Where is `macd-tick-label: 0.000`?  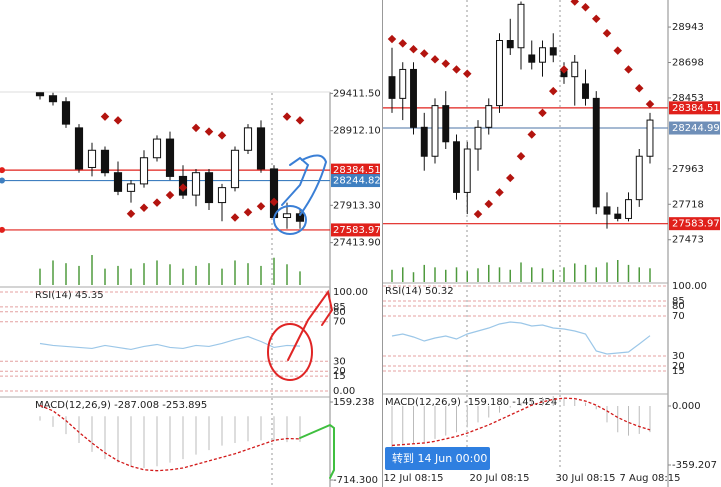 macd-tick-label: 0.000 is located at coordinates (686, 406).